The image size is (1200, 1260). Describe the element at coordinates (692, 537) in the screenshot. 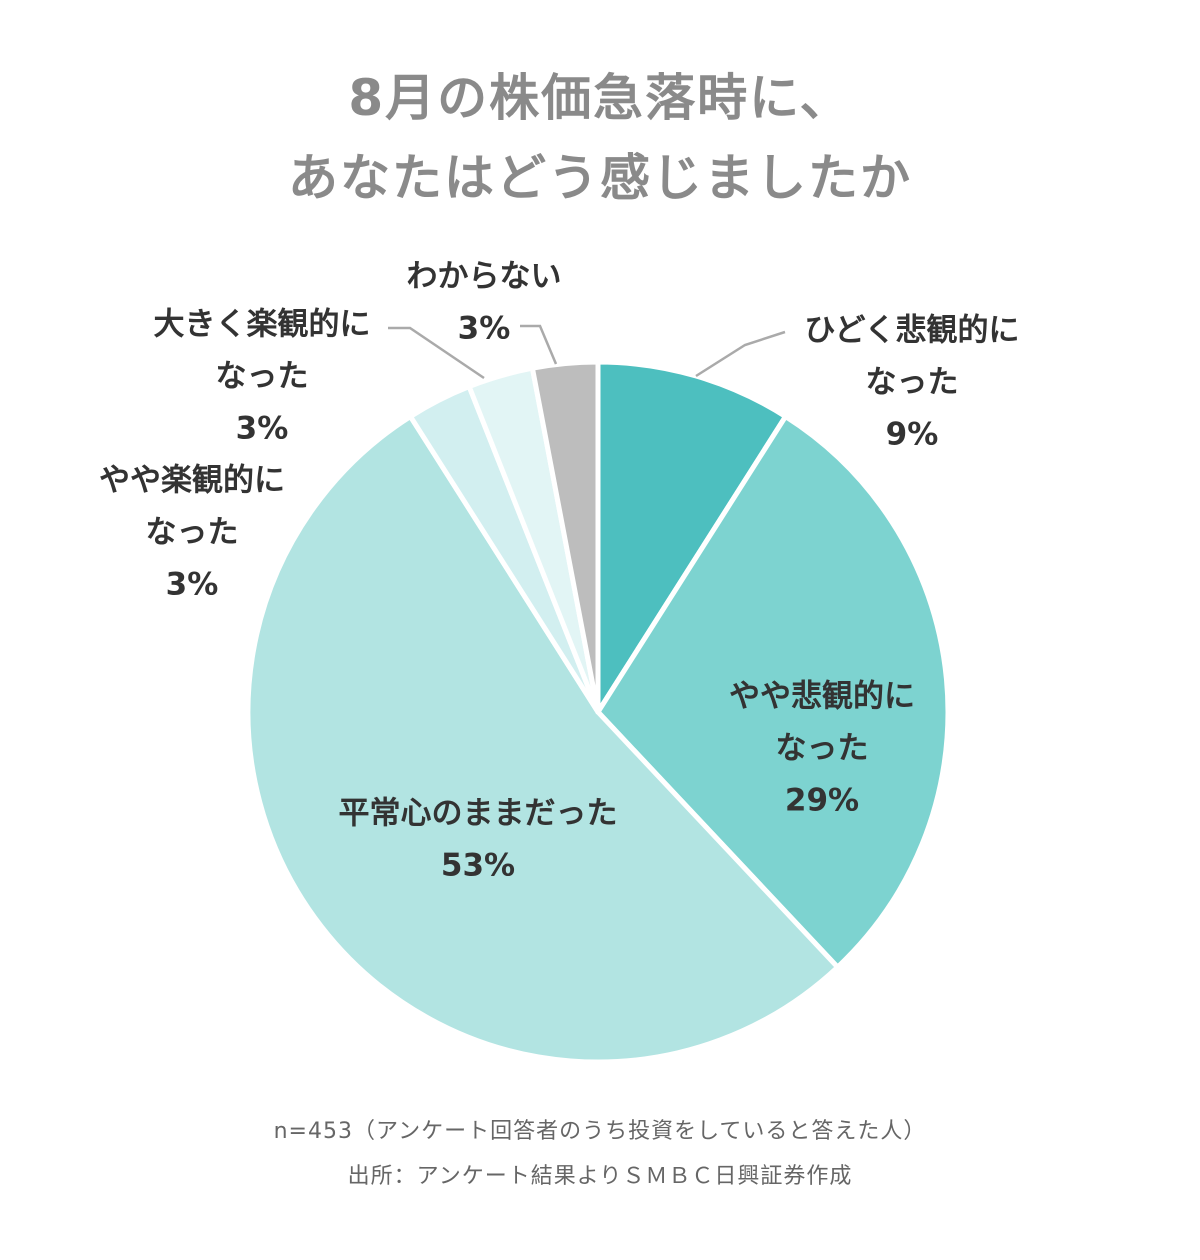

I see `slice-hidoku-hikanteki` at that location.